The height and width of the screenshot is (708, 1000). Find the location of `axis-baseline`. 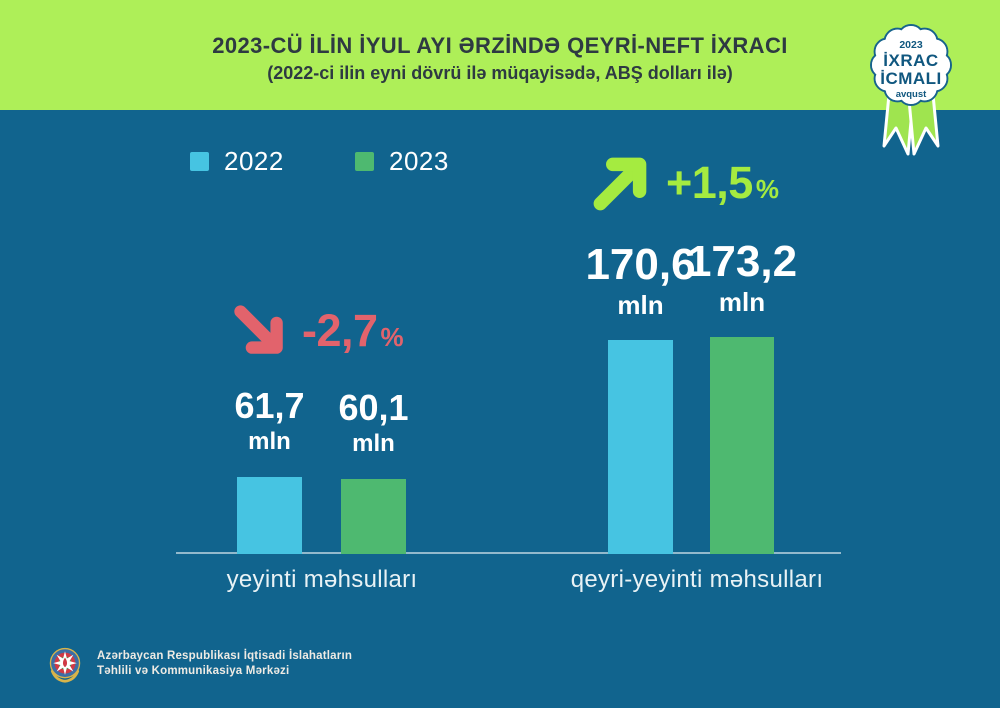

axis-baseline is located at coordinates (508, 553).